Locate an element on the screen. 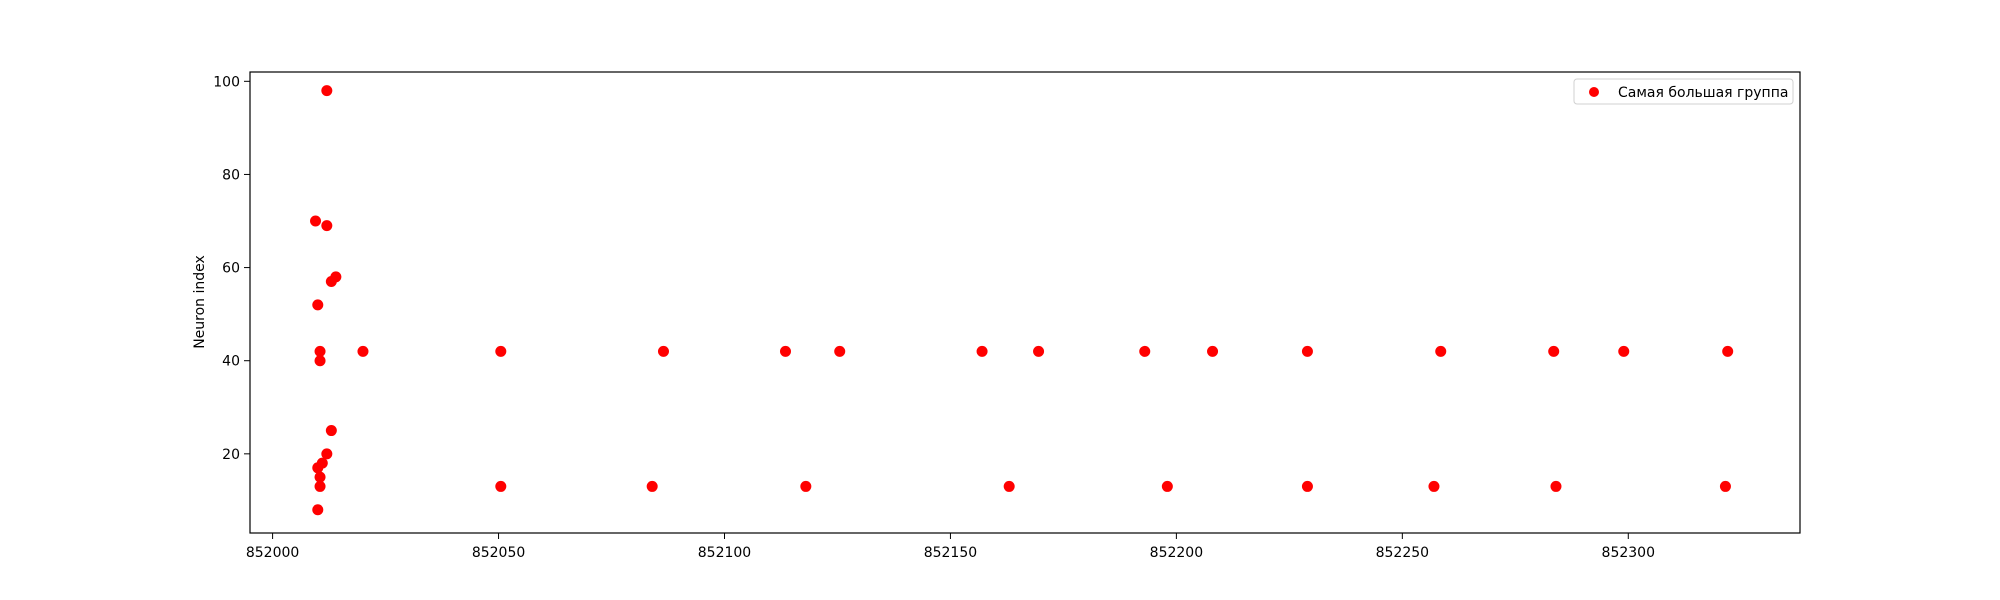 The image size is (2000, 600). y-tick-label: 100 is located at coordinates (226, 82).